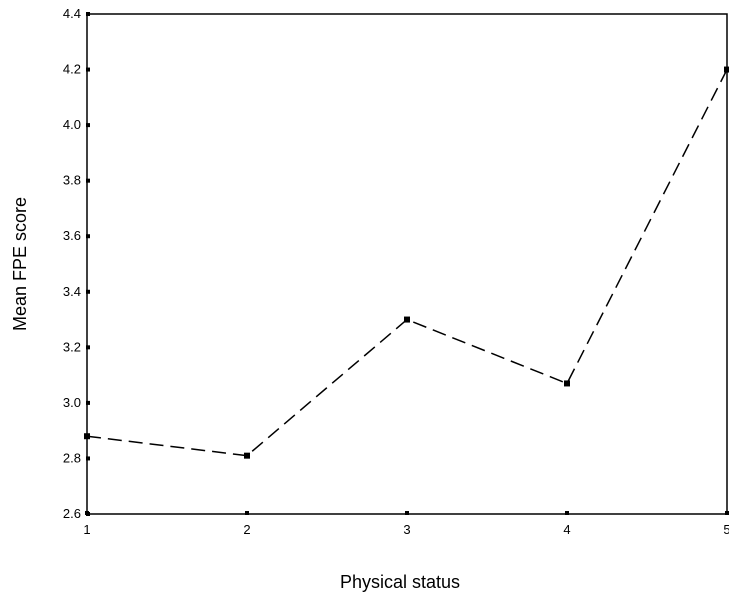 The width and height of the screenshot is (729, 600). What do you see at coordinates (86, 529) in the screenshot?
I see `x-tick-label: 1` at bounding box center [86, 529].